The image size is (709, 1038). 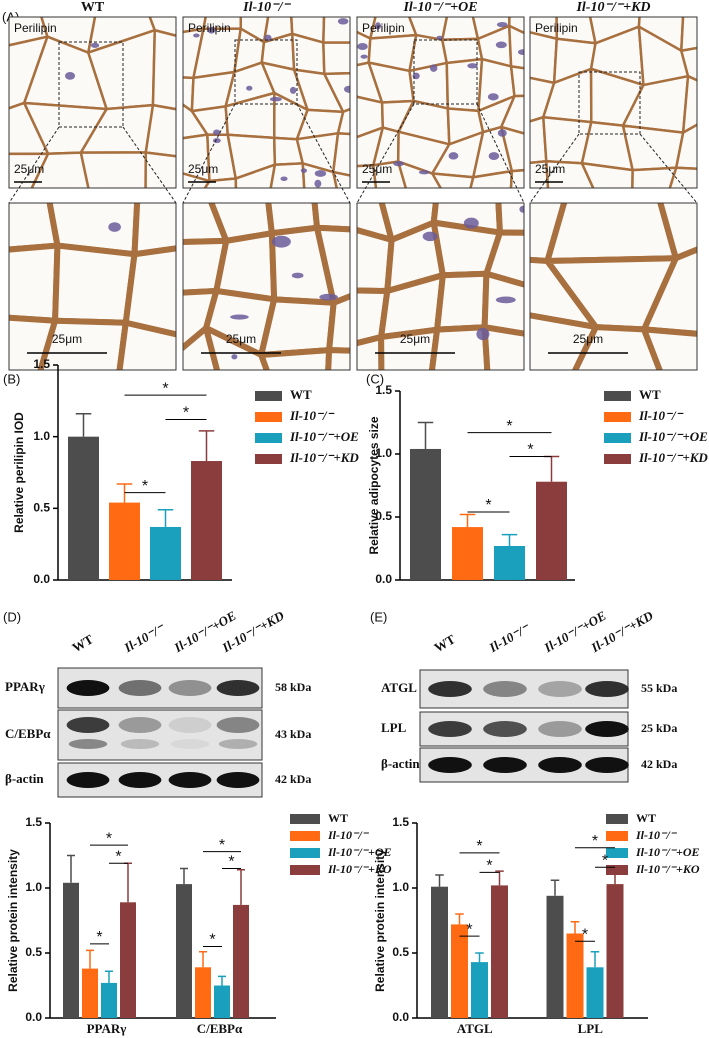 What do you see at coordinates (33, 822) in the screenshot?
I see `y-tick-label: 1.5` at bounding box center [33, 822].